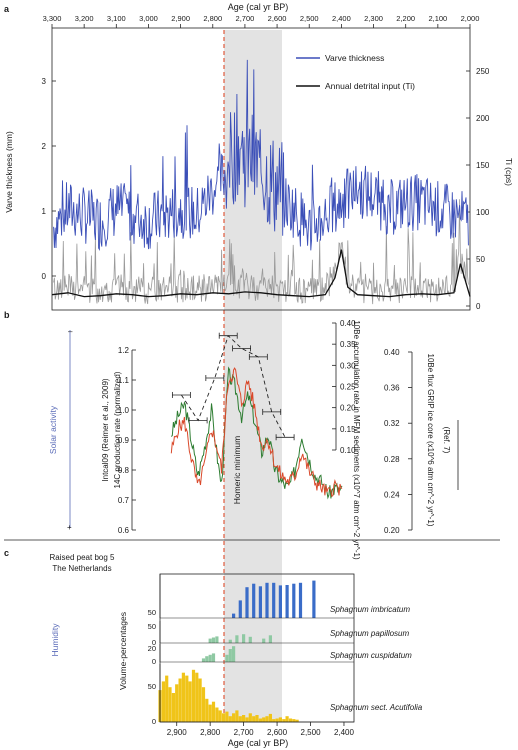  Describe the element at coordinates (405, 18) in the screenshot. I see `top-tick-label: 2,200` at that location.